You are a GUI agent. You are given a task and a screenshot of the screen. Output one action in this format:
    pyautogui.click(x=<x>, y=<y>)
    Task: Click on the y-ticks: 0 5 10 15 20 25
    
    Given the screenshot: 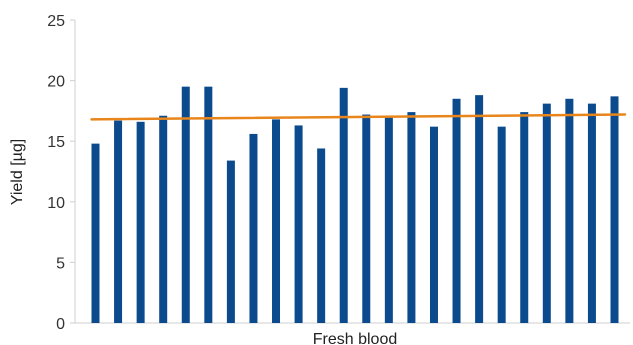 What is the action you would take?
    pyautogui.click(x=61, y=173)
    